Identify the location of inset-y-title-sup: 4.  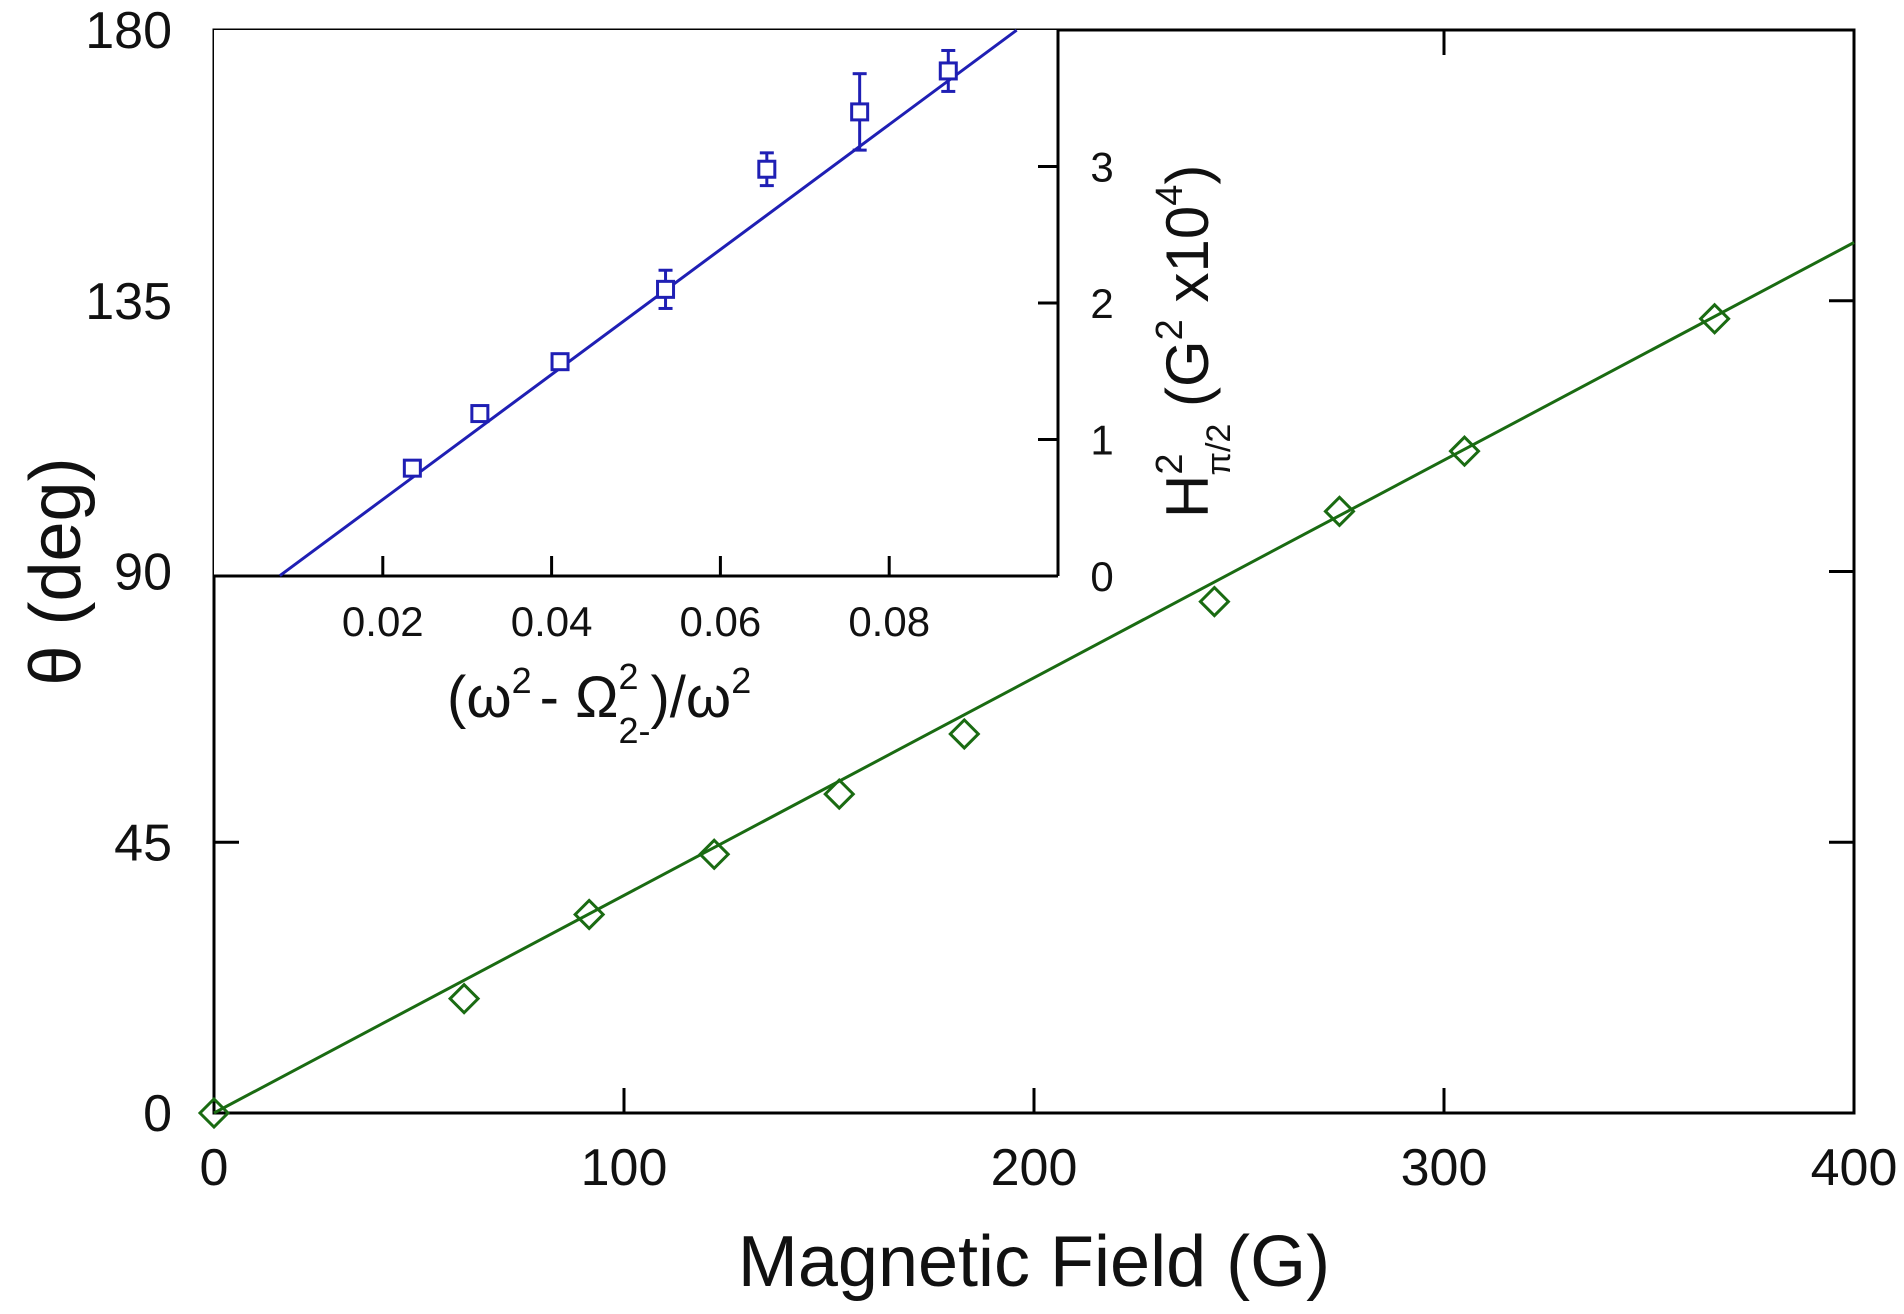
(1170, 195).